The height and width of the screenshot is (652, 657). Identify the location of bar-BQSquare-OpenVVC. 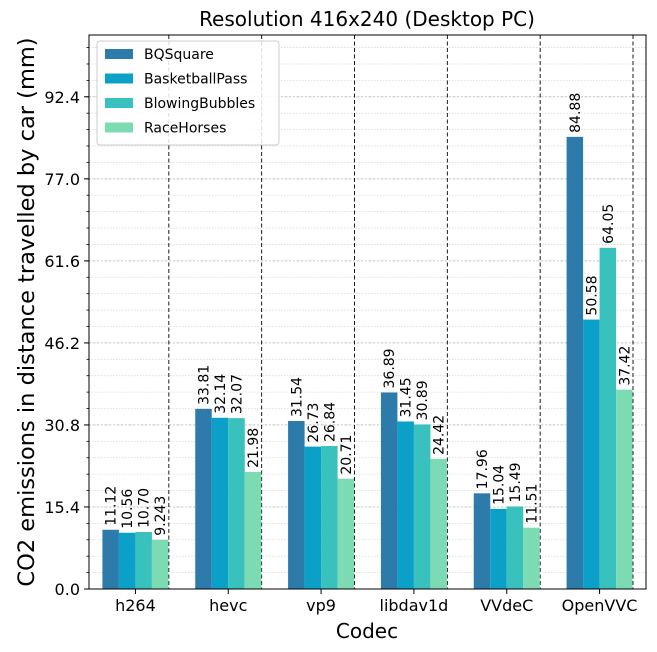
(575, 362).